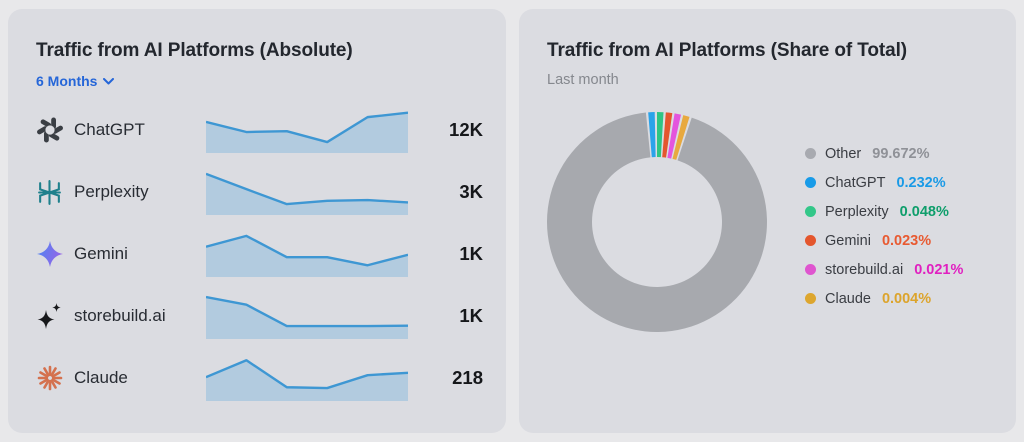  What do you see at coordinates (467, 377) in the screenshot?
I see `platform-value: 218` at bounding box center [467, 377].